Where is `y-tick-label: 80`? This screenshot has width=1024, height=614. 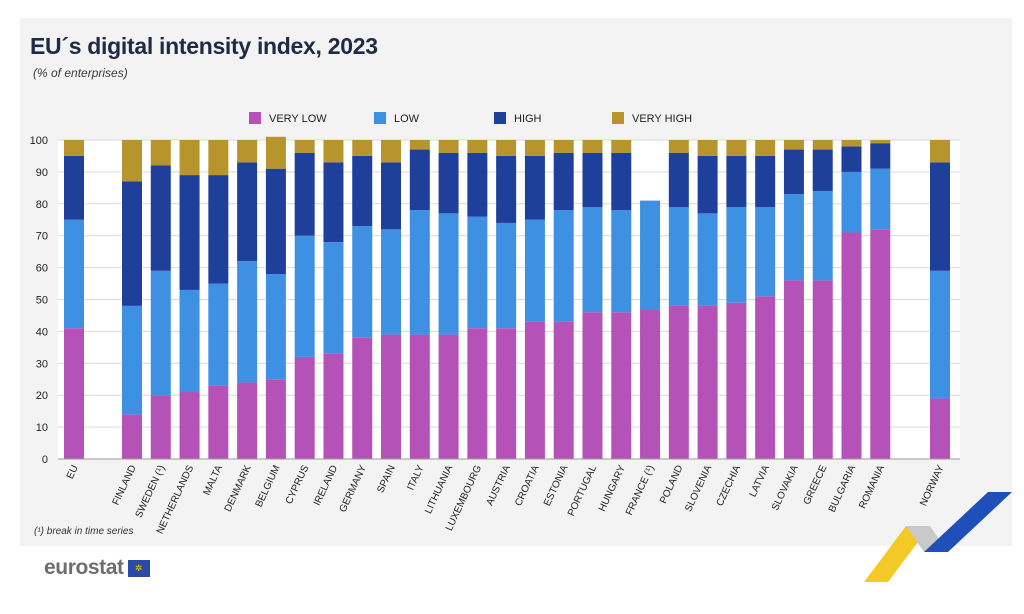 y-tick-label: 80 is located at coordinates (42, 205).